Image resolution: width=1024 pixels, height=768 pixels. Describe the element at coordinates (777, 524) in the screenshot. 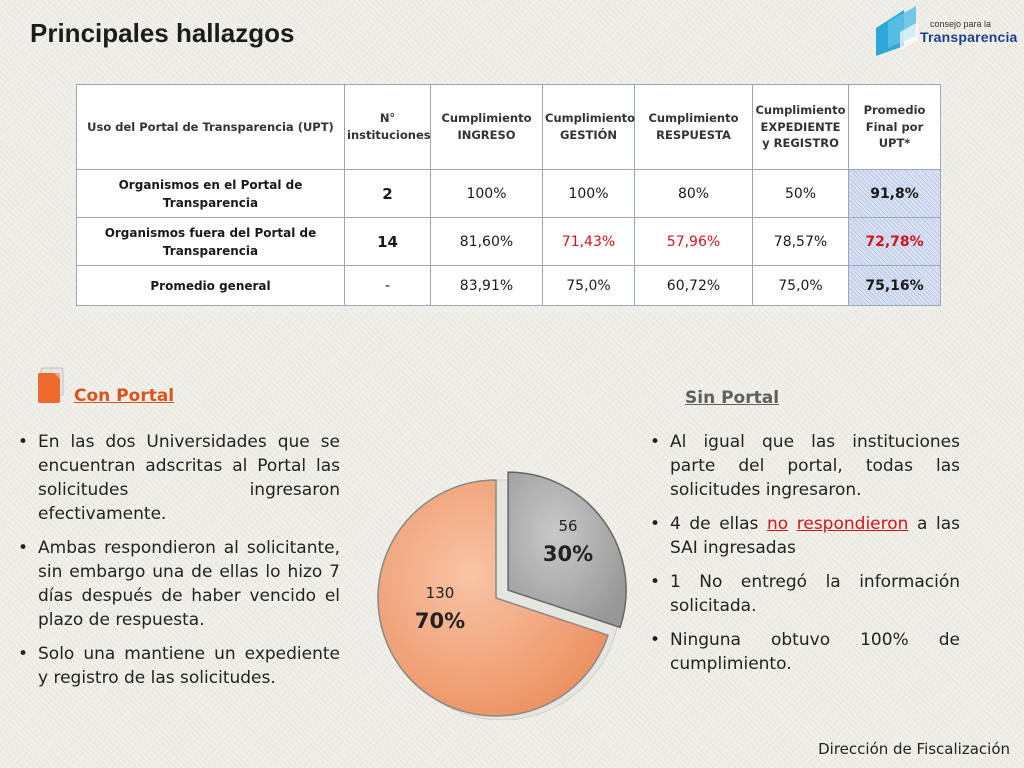

I see `highlight-no: no` at that location.